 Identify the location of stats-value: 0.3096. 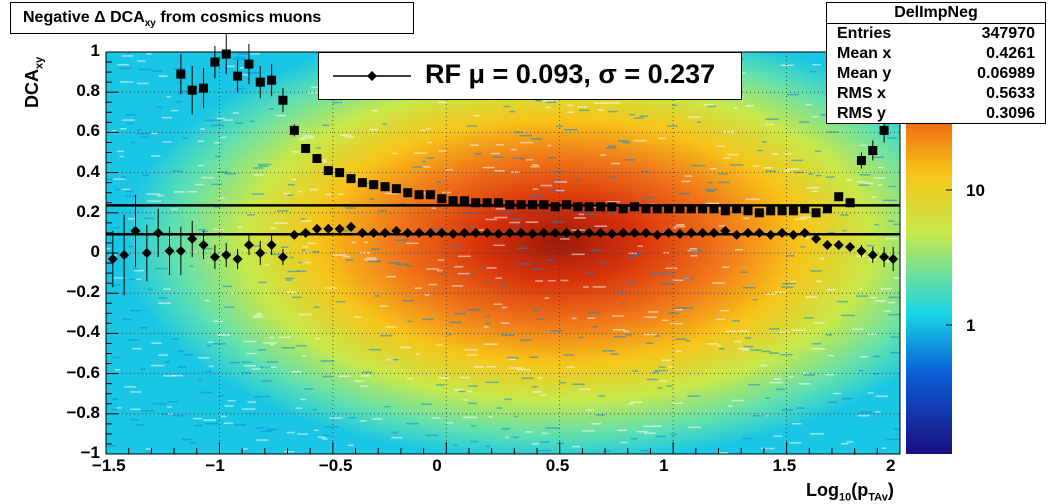
(1010, 113).